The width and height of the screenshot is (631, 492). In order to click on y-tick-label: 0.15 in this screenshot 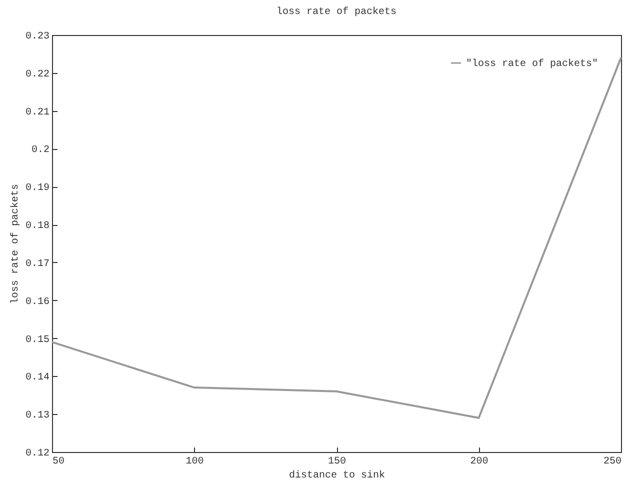, I will do `click(37, 340)`.